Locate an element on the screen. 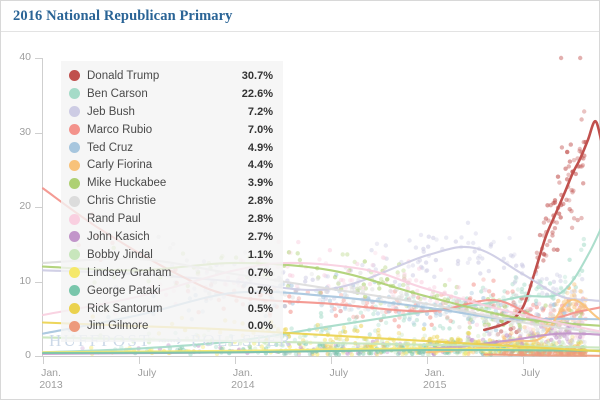  legend-item: John Kasich 2.7% is located at coordinates (171, 237).